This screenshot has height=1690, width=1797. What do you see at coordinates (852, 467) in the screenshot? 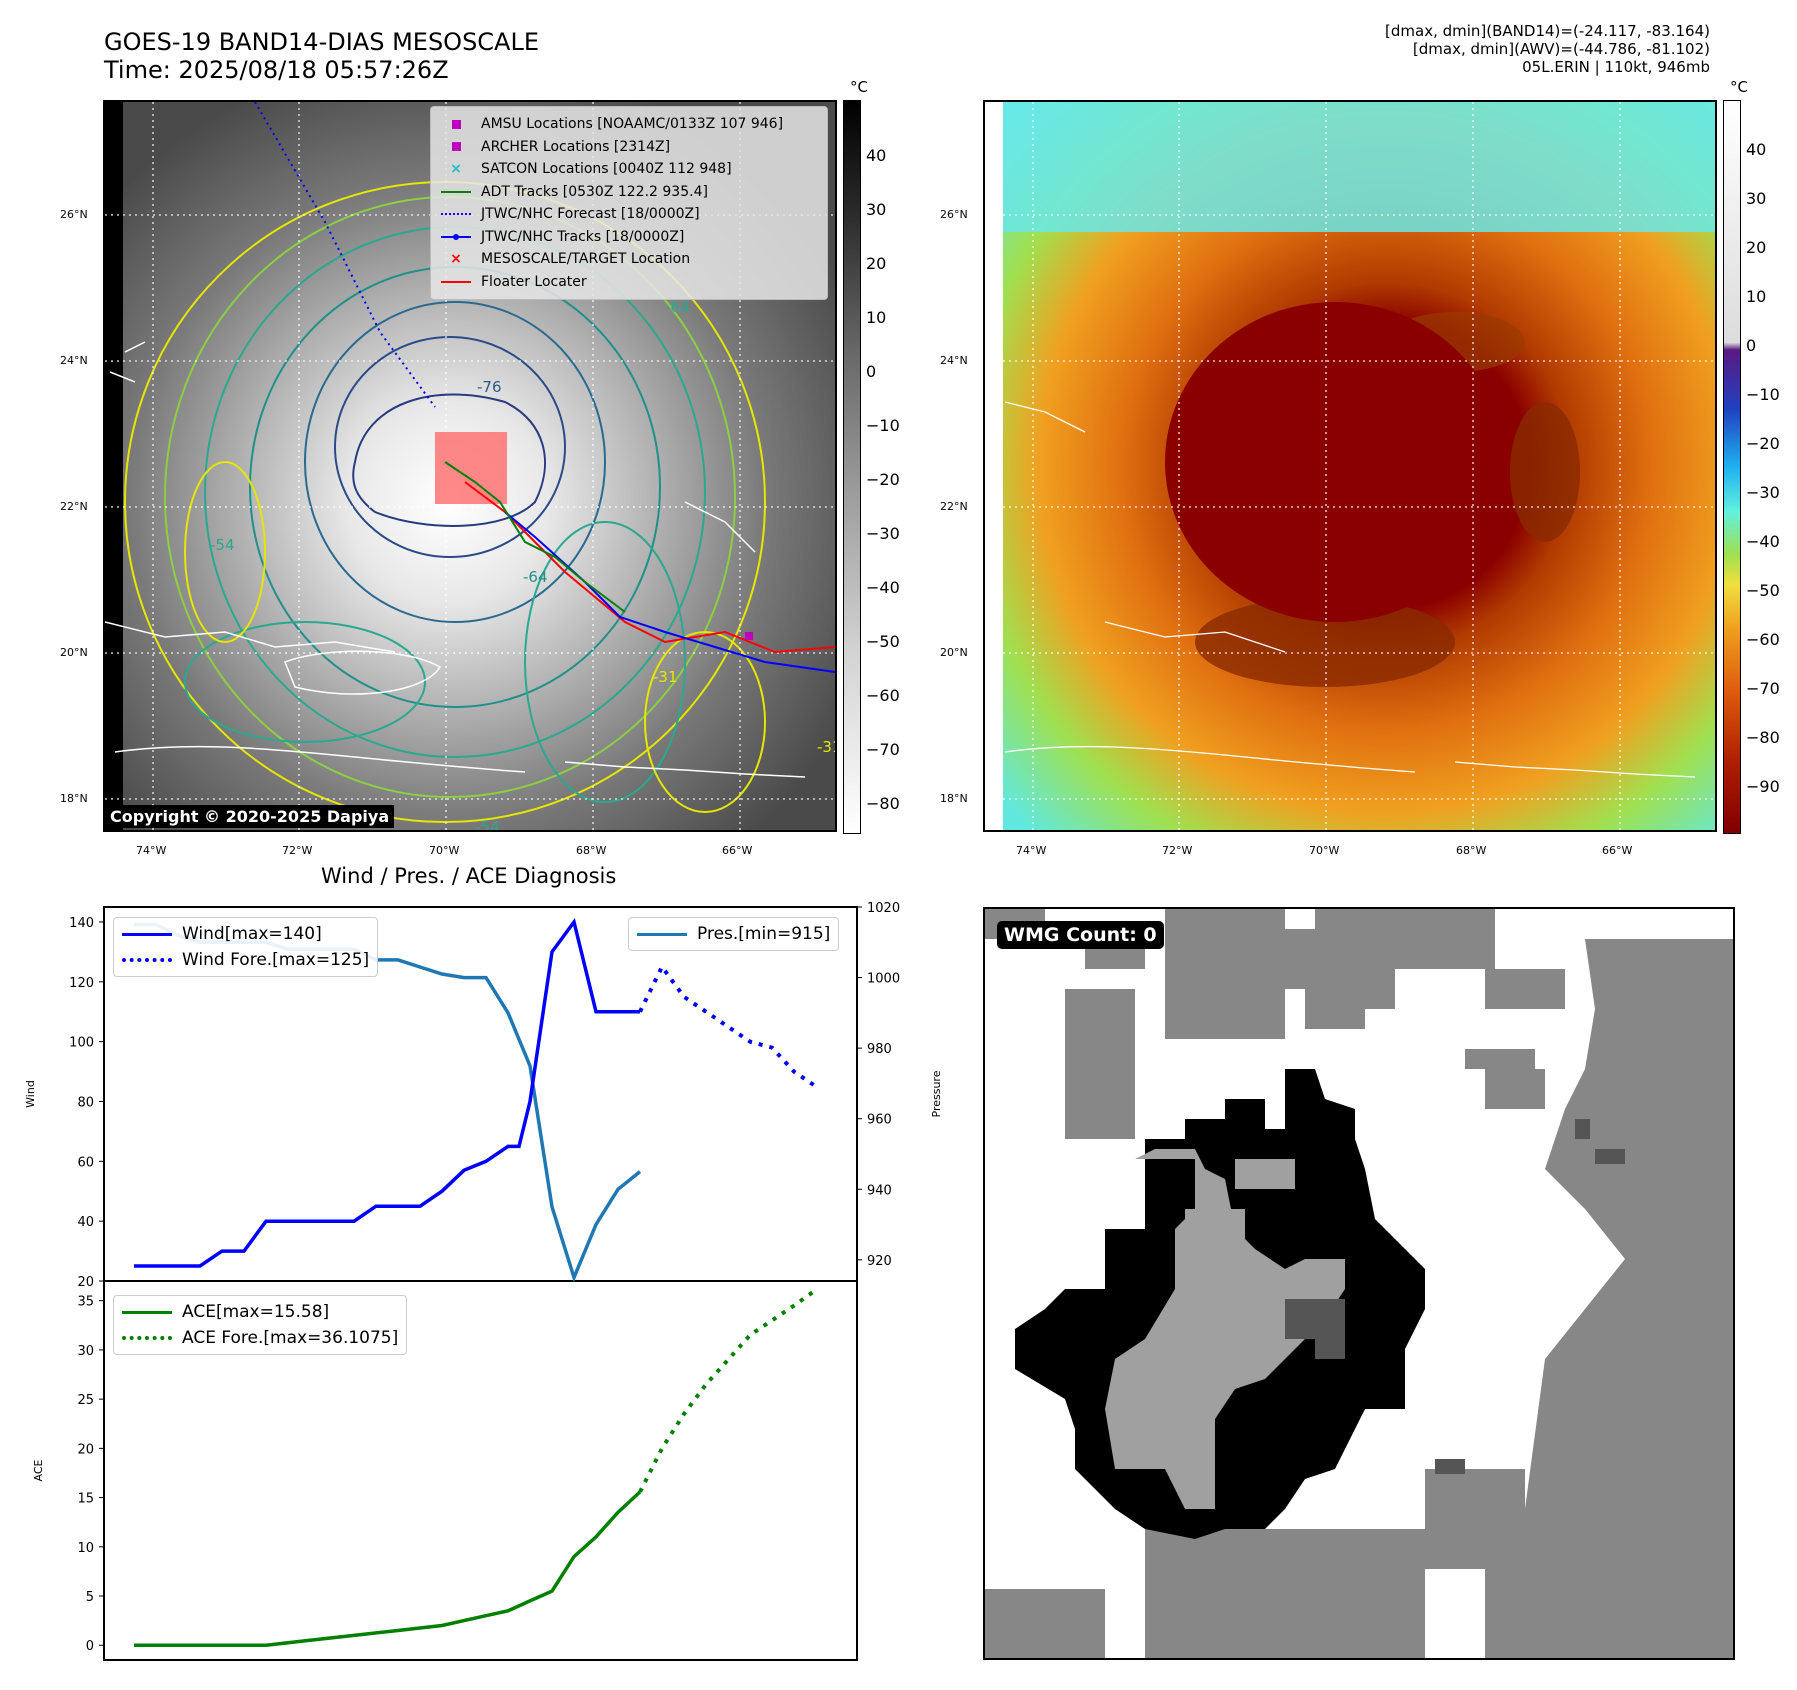
I see `ir-colorbar` at bounding box center [852, 467].